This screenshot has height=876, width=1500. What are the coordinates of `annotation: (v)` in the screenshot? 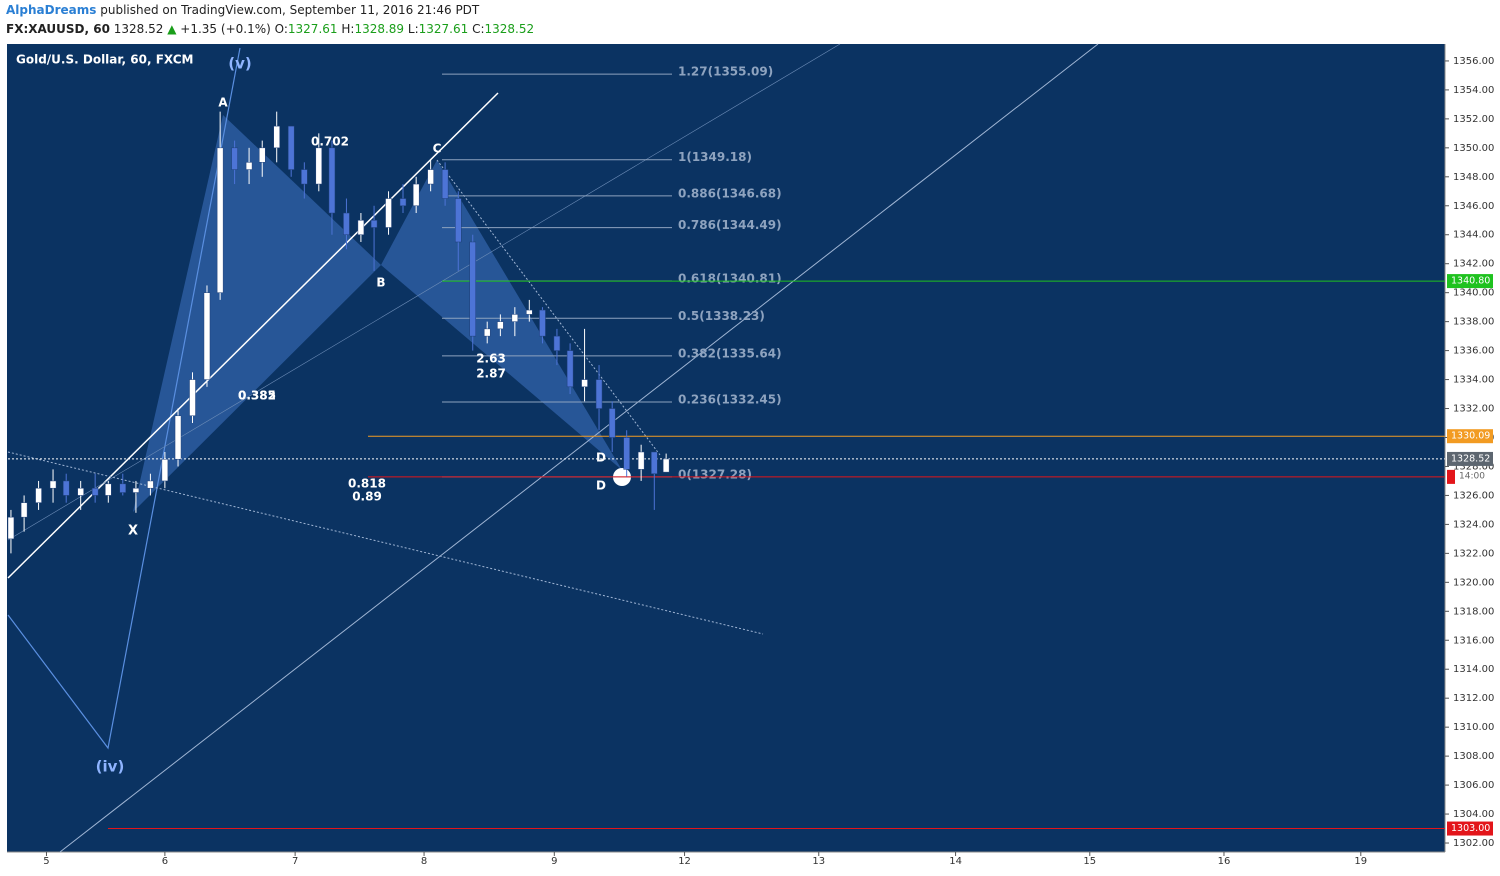 It's located at (240, 64).